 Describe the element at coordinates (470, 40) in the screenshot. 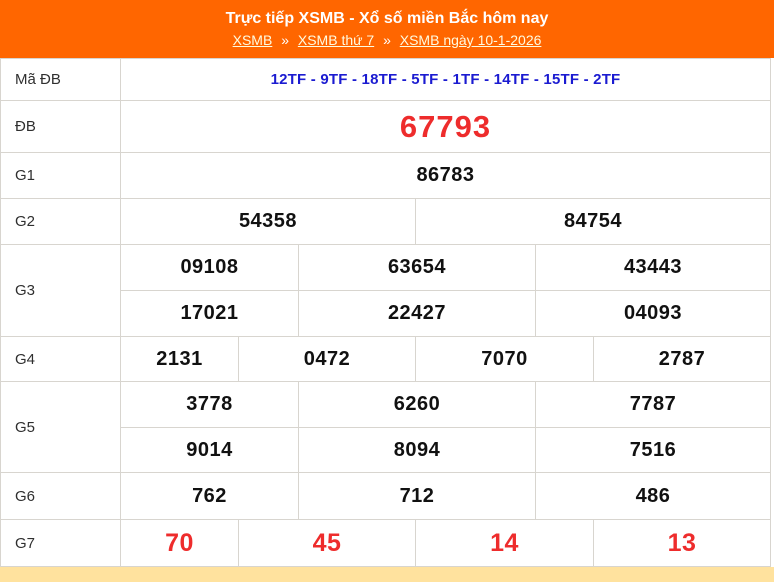

I see `breadcrumb-link-xsmb-date: XSMB ngày 10-1-2026` at that location.